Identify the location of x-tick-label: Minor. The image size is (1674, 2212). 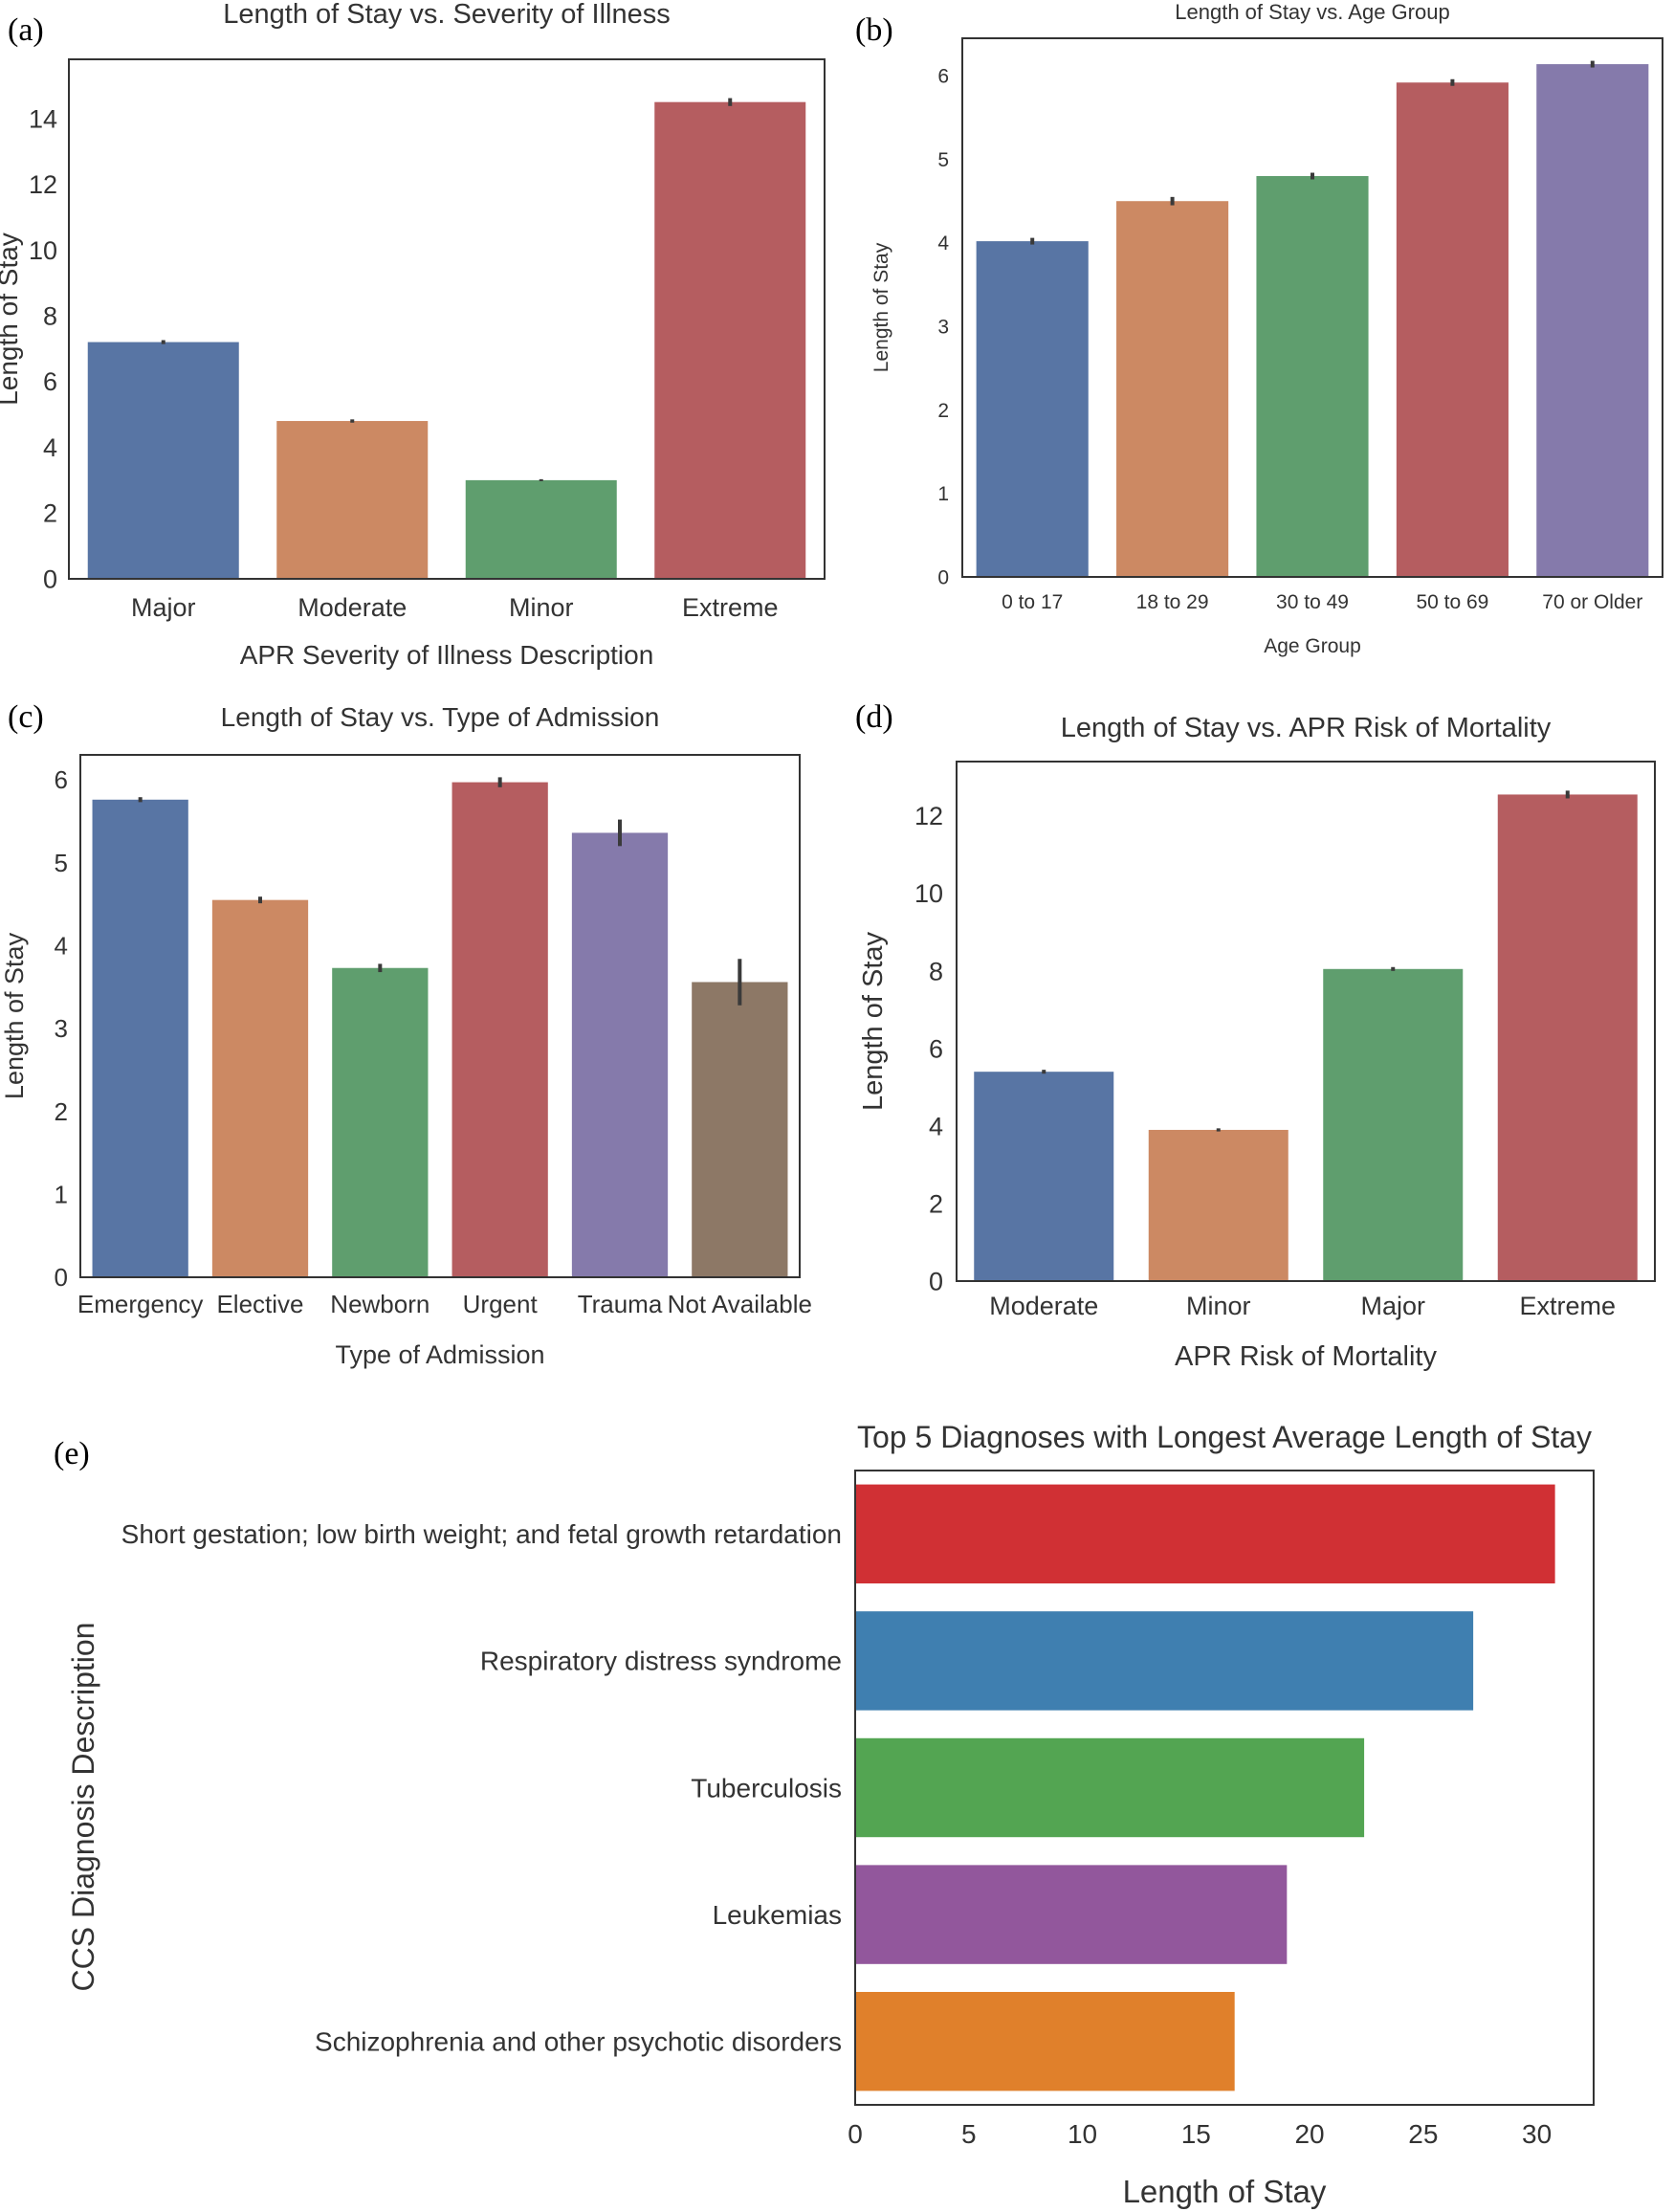
(541, 607).